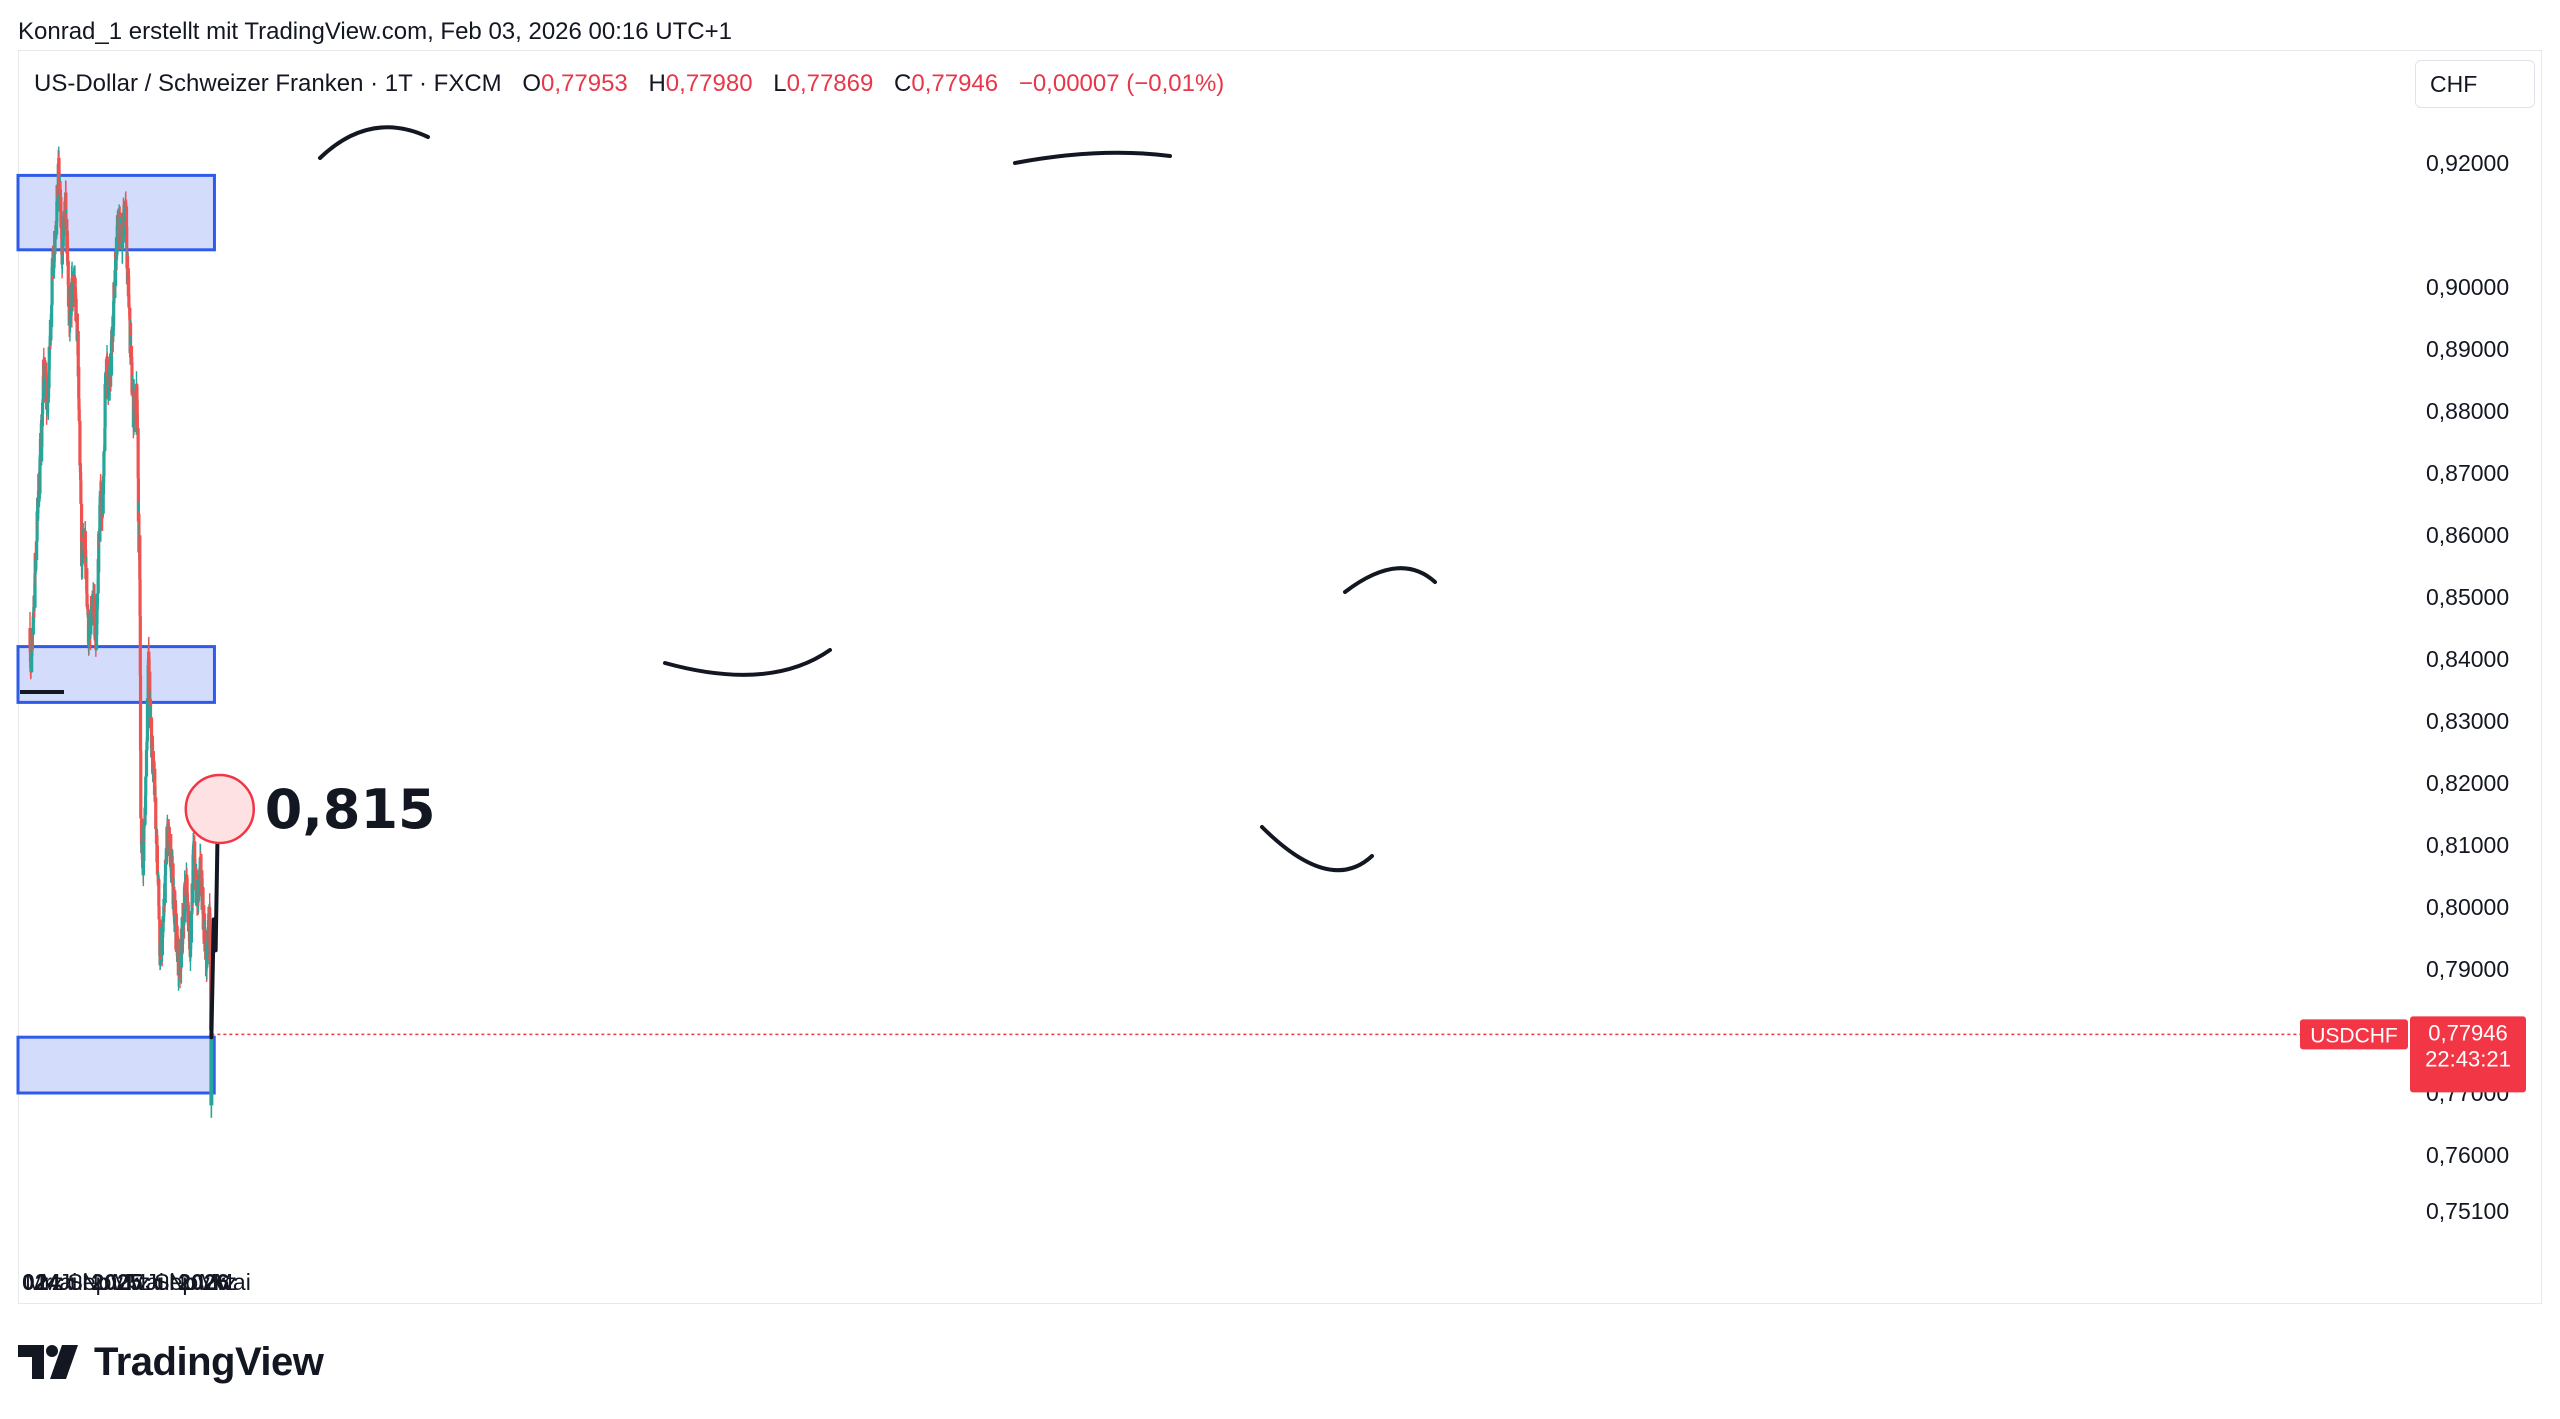 The height and width of the screenshot is (1419, 2560). I want to click on y-tick-label: 0,88000, so click(2467, 411).